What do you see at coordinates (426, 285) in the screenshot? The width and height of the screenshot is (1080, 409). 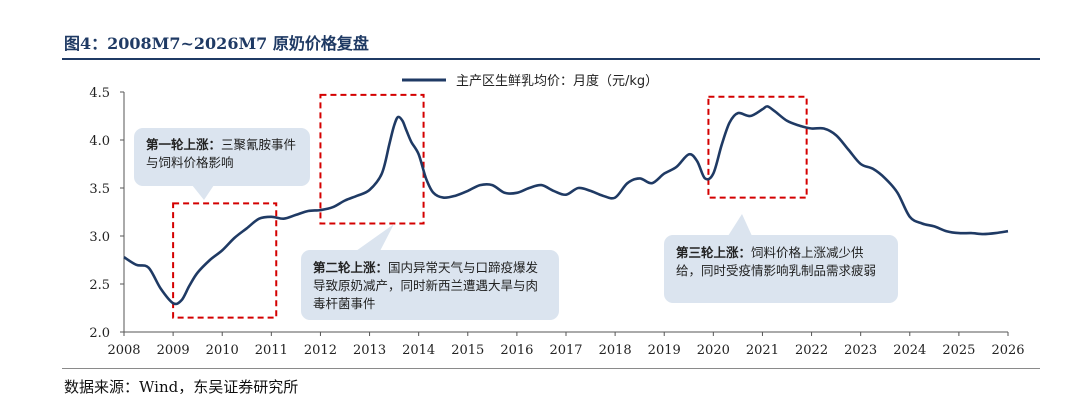 I see `annotation-round-2-text: 国内异常天气与口蹄疫爆发导致原奶减产，同时新西兰遭遇大旱与肉毒杆菌事件` at bounding box center [426, 285].